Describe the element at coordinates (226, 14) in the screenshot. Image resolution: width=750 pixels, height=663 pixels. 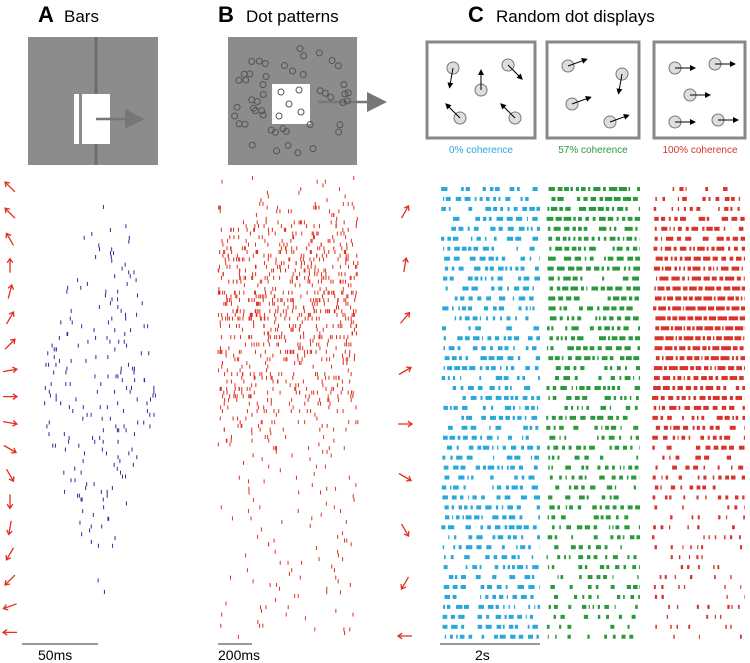
I see `panel-letter: B` at that location.